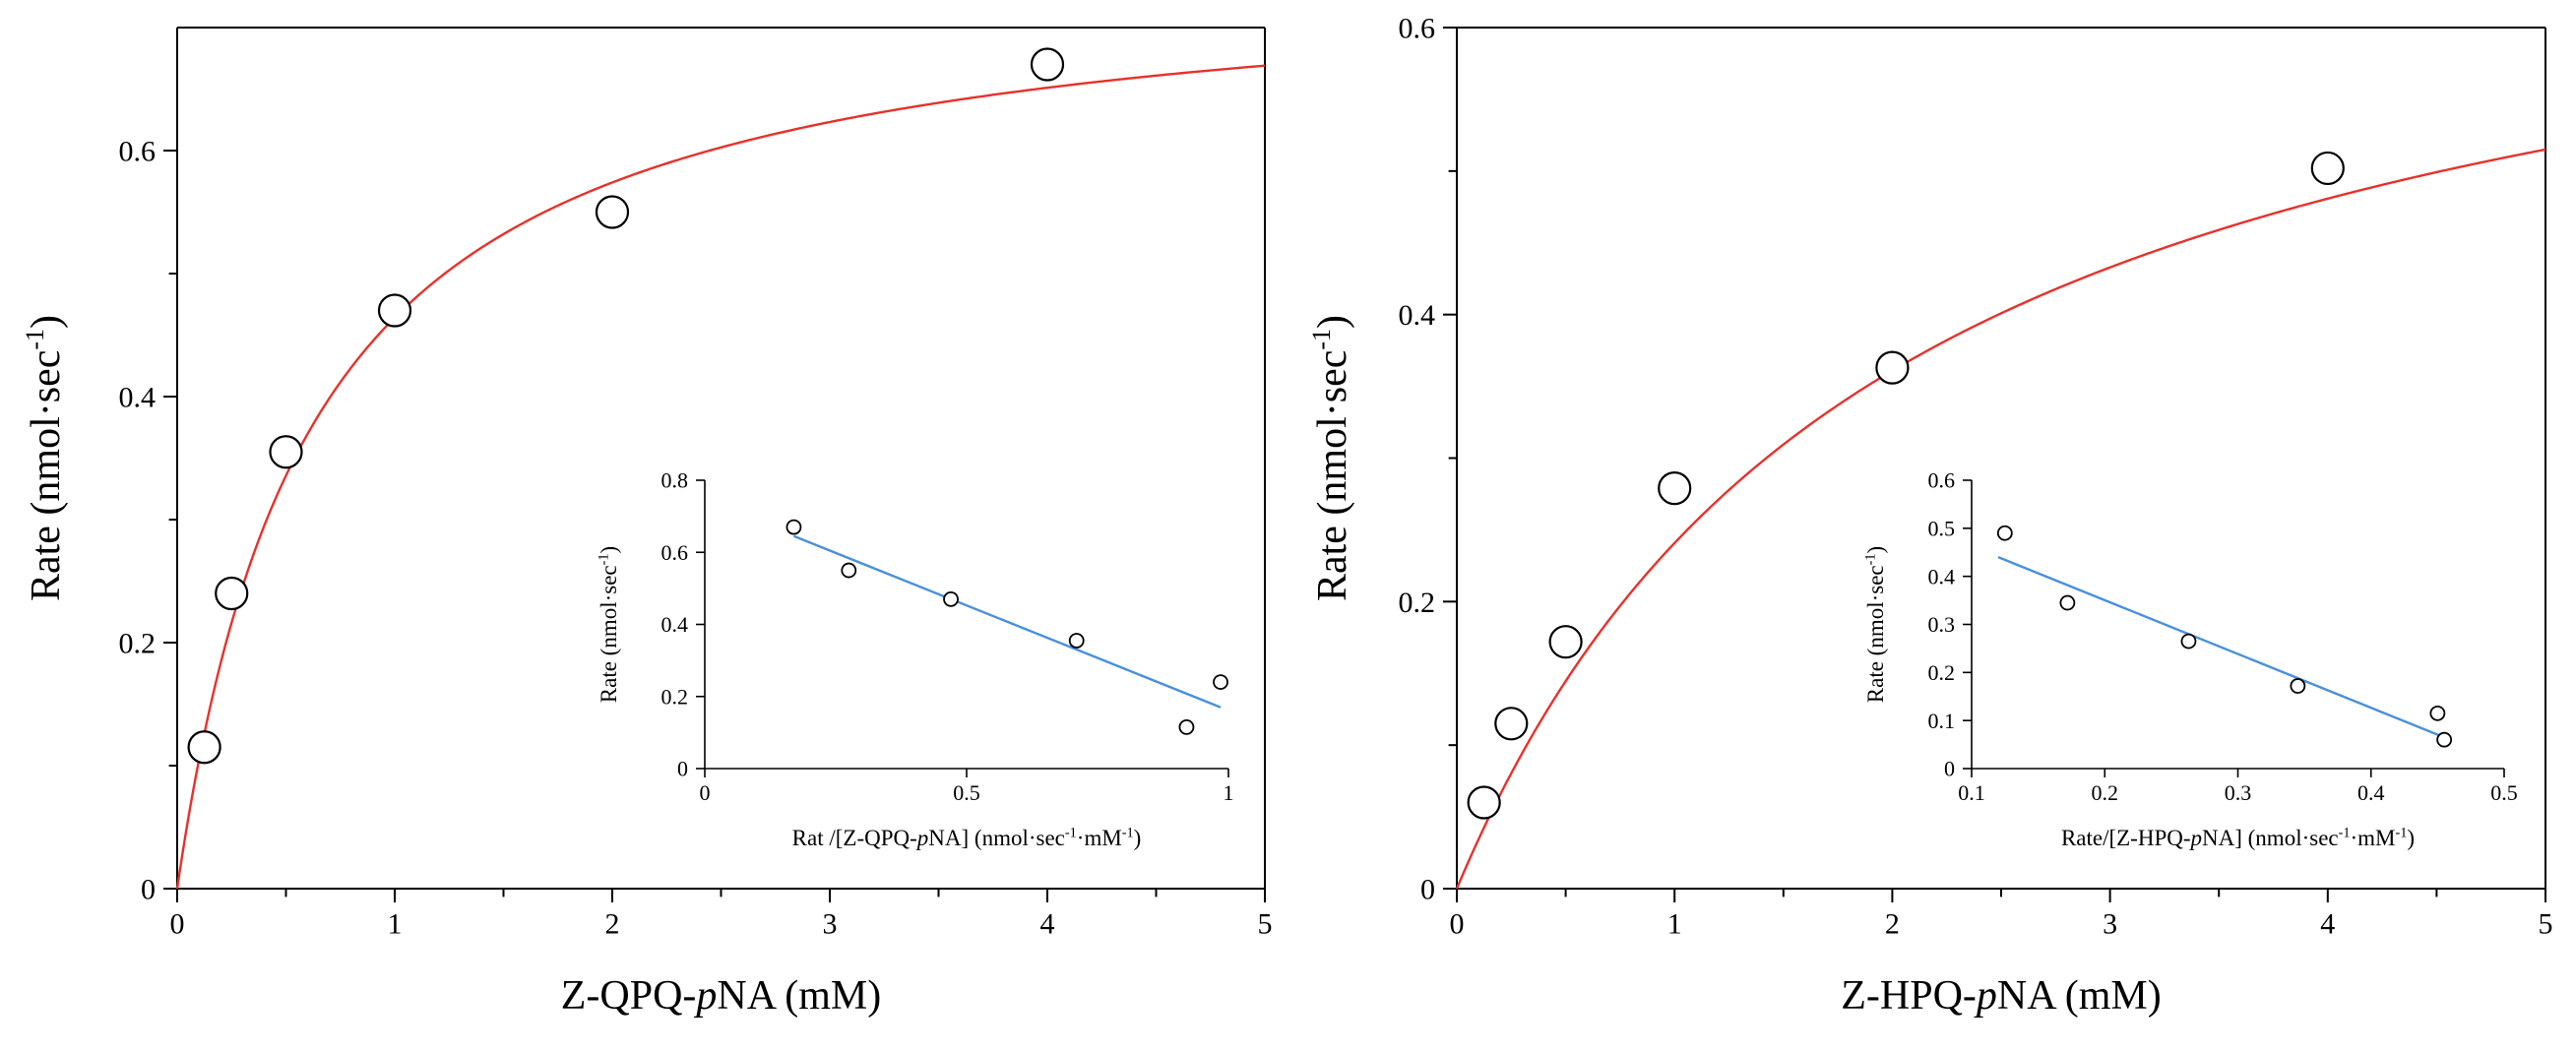 The height and width of the screenshot is (1052, 2576). I want to click on chart-1-inset-y-tick-label: 0.2, so click(675, 696).